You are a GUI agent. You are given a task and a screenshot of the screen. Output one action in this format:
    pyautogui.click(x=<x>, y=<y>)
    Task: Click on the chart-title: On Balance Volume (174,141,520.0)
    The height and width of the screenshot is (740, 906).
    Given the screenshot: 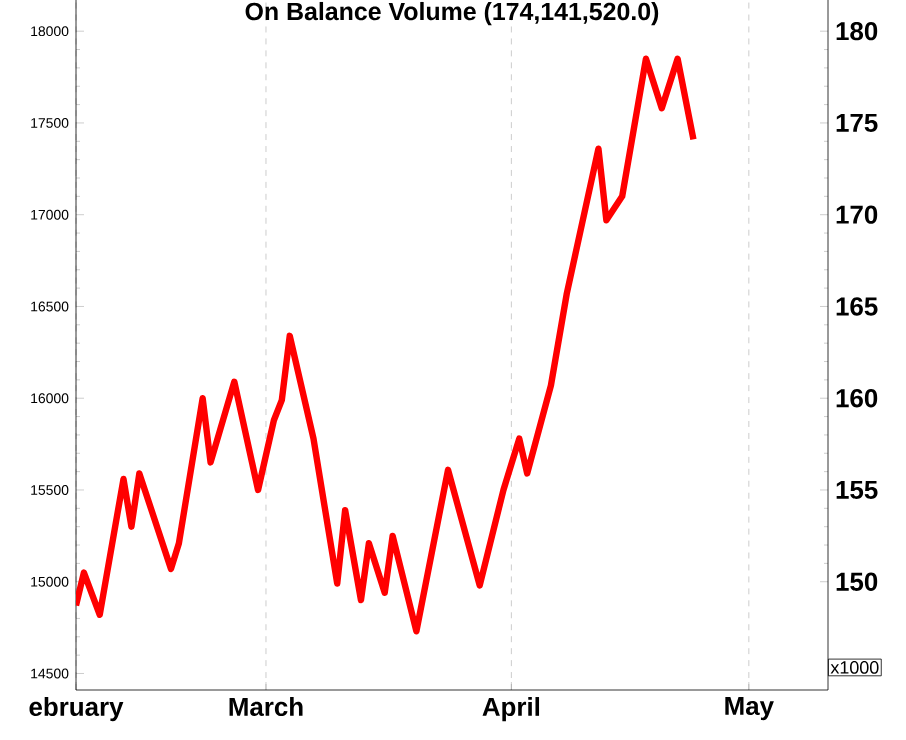 What is the action you would take?
    pyautogui.click(x=452, y=13)
    